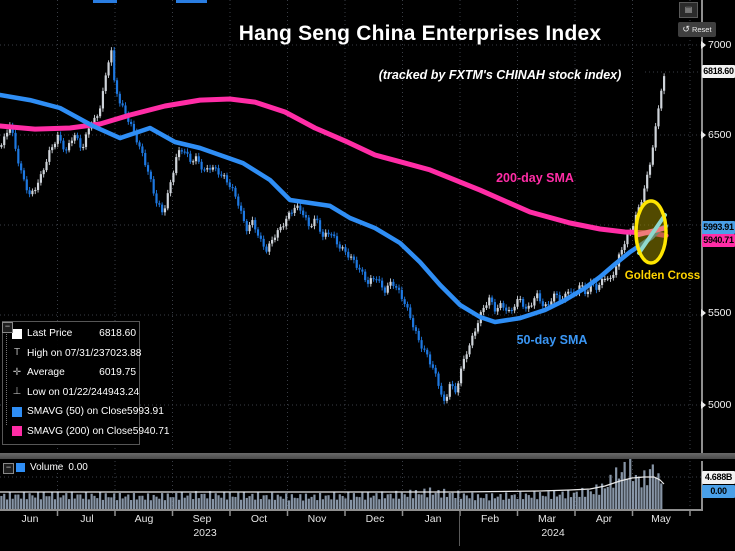 The height and width of the screenshot is (551, 735). What do you see at coordinates (720, 405) in the screenshot?
I see `y-axis-label-text: 5000` at bounding box center [720, 405].